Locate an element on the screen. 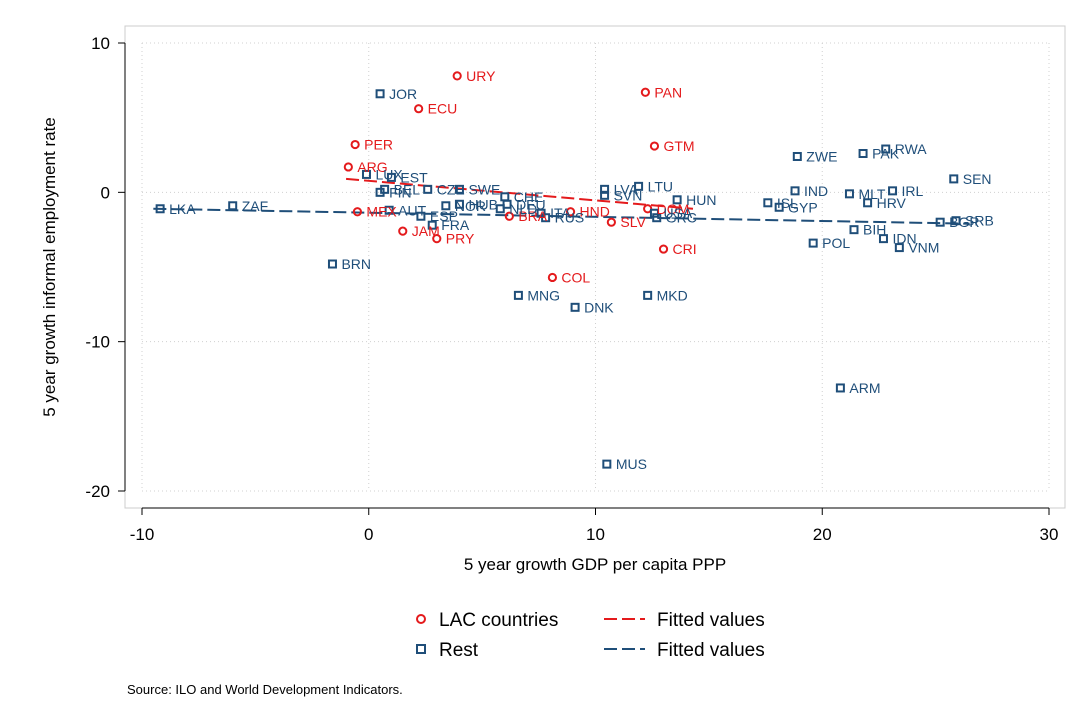  point-label: BRA is located at coordinates (532, 216).